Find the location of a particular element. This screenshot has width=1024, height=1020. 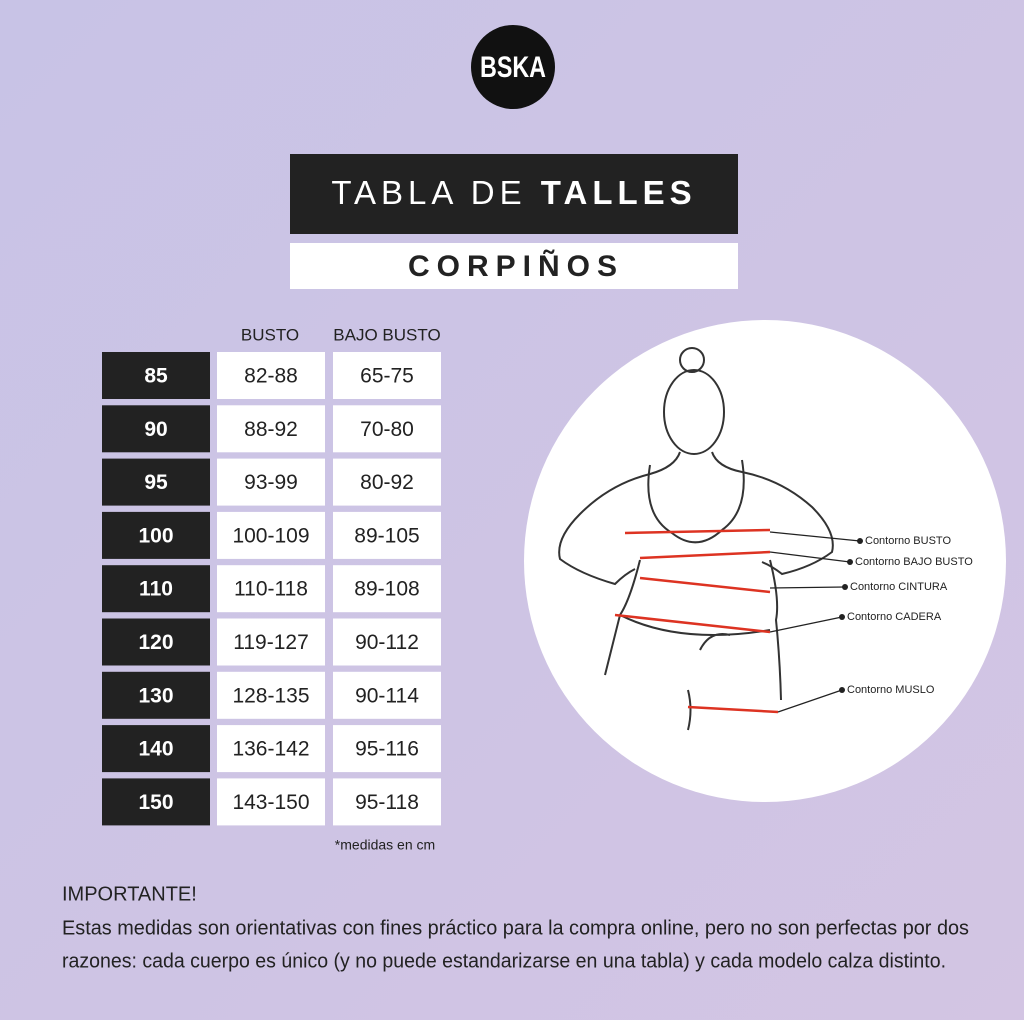

figure is located at coordinates (696, 539).